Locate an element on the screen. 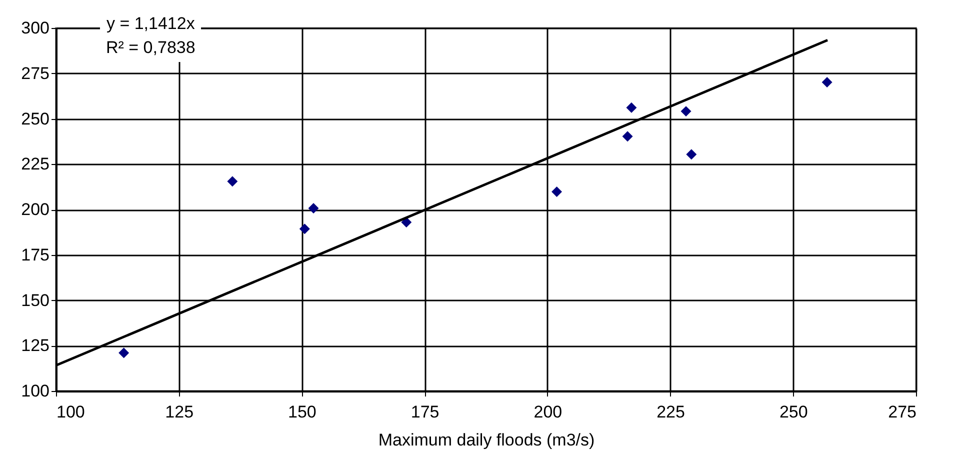 This screenshot has height=468, width=962. y-tick-label: 300 is located at coordinates (35, 28).